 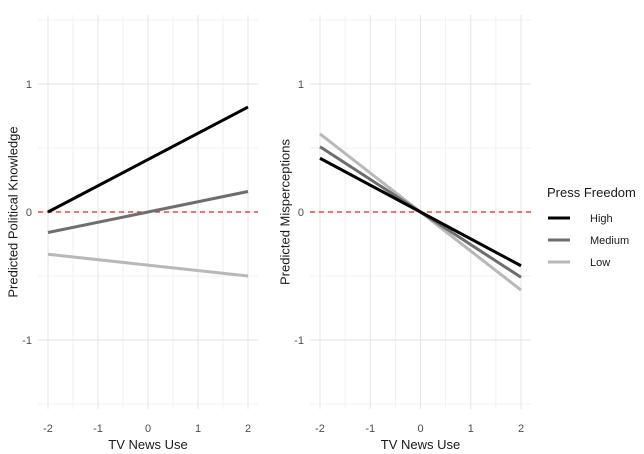 I want to click on legend: Press Freedom High Medium Low, so click(x=591, y=227).